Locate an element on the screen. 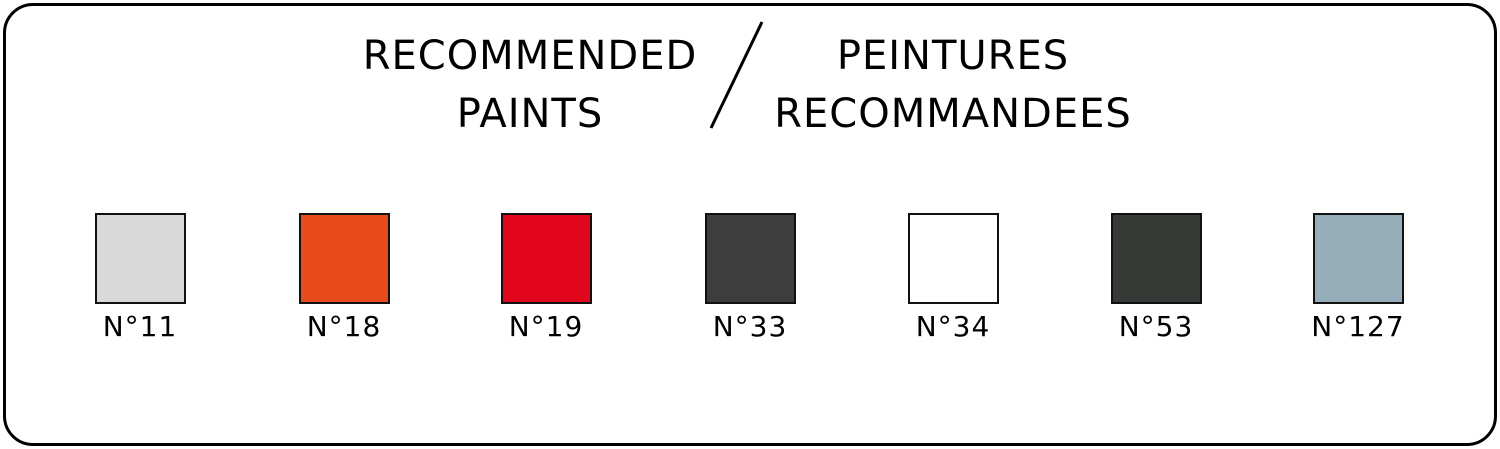  paint-number-label: N°33 is located at coordinates (750, 326).